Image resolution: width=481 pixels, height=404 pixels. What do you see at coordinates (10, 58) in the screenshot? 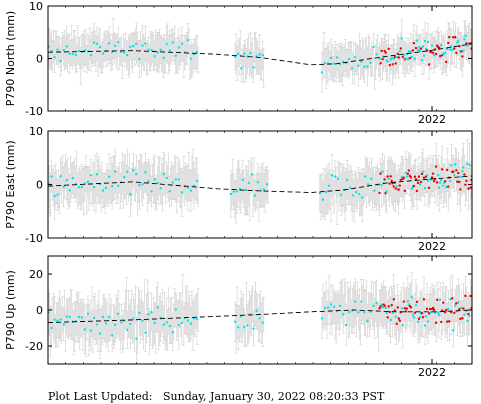
I see `y-axis-label: P790 North (mm)` at bounding box center [10, 58].